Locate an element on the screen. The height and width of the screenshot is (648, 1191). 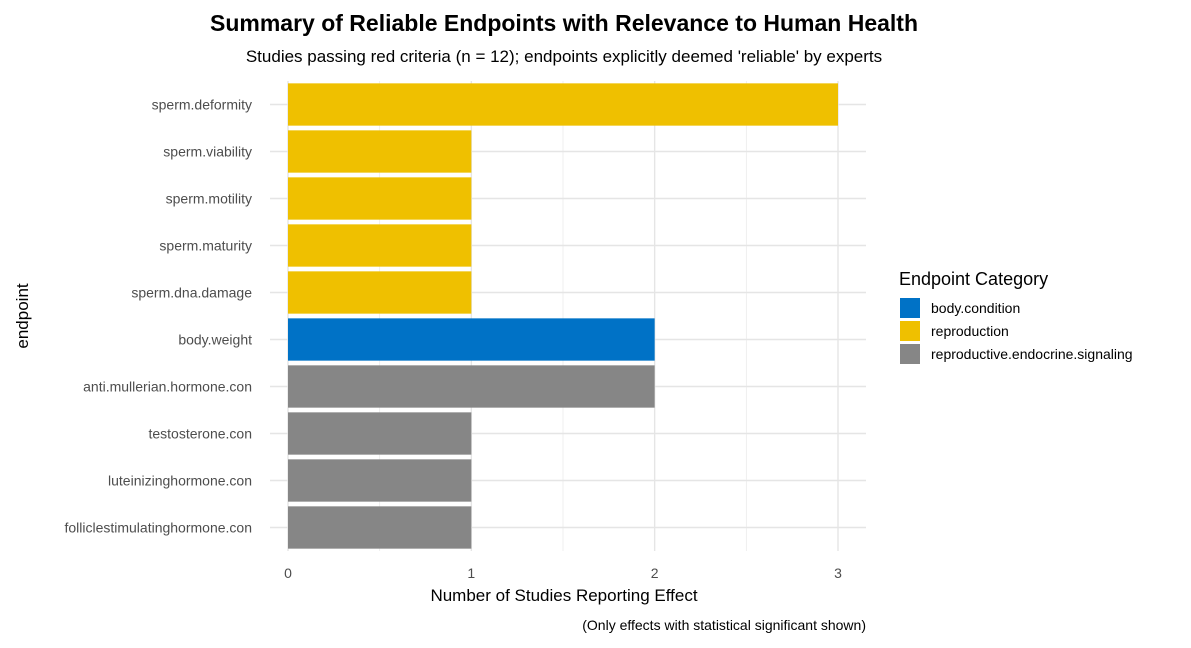
y-tick-label: body.weight is located at coordinates (215, 340).